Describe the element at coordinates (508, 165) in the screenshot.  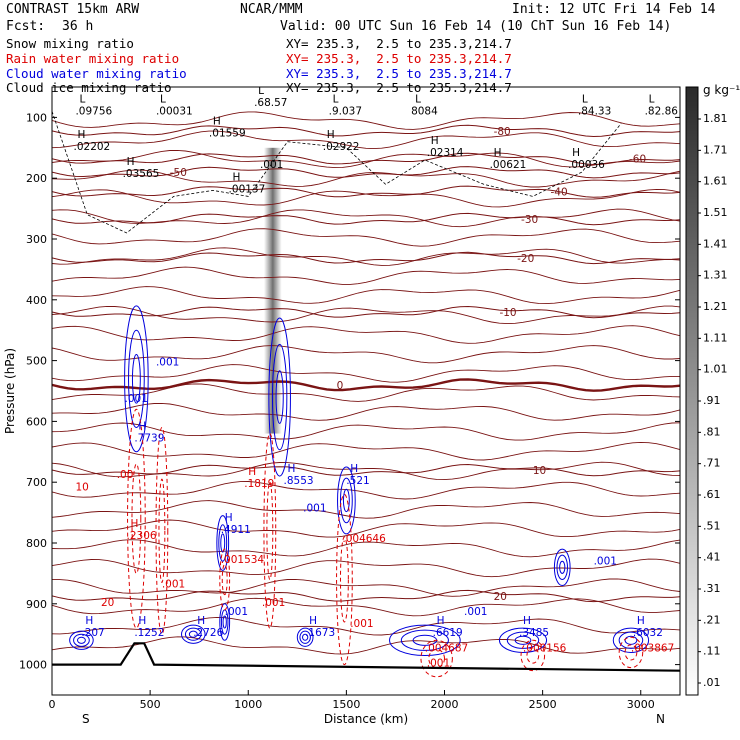
I see `extremum-value: .00621` at that location.